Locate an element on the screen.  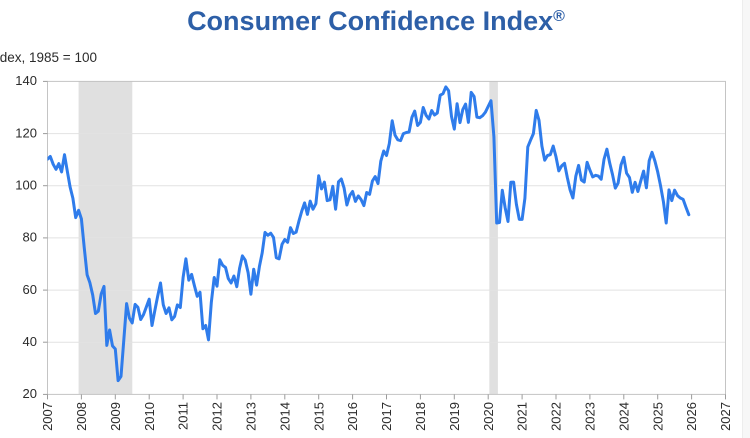
svg-text: 2021 is located at coordinates (522, 416).